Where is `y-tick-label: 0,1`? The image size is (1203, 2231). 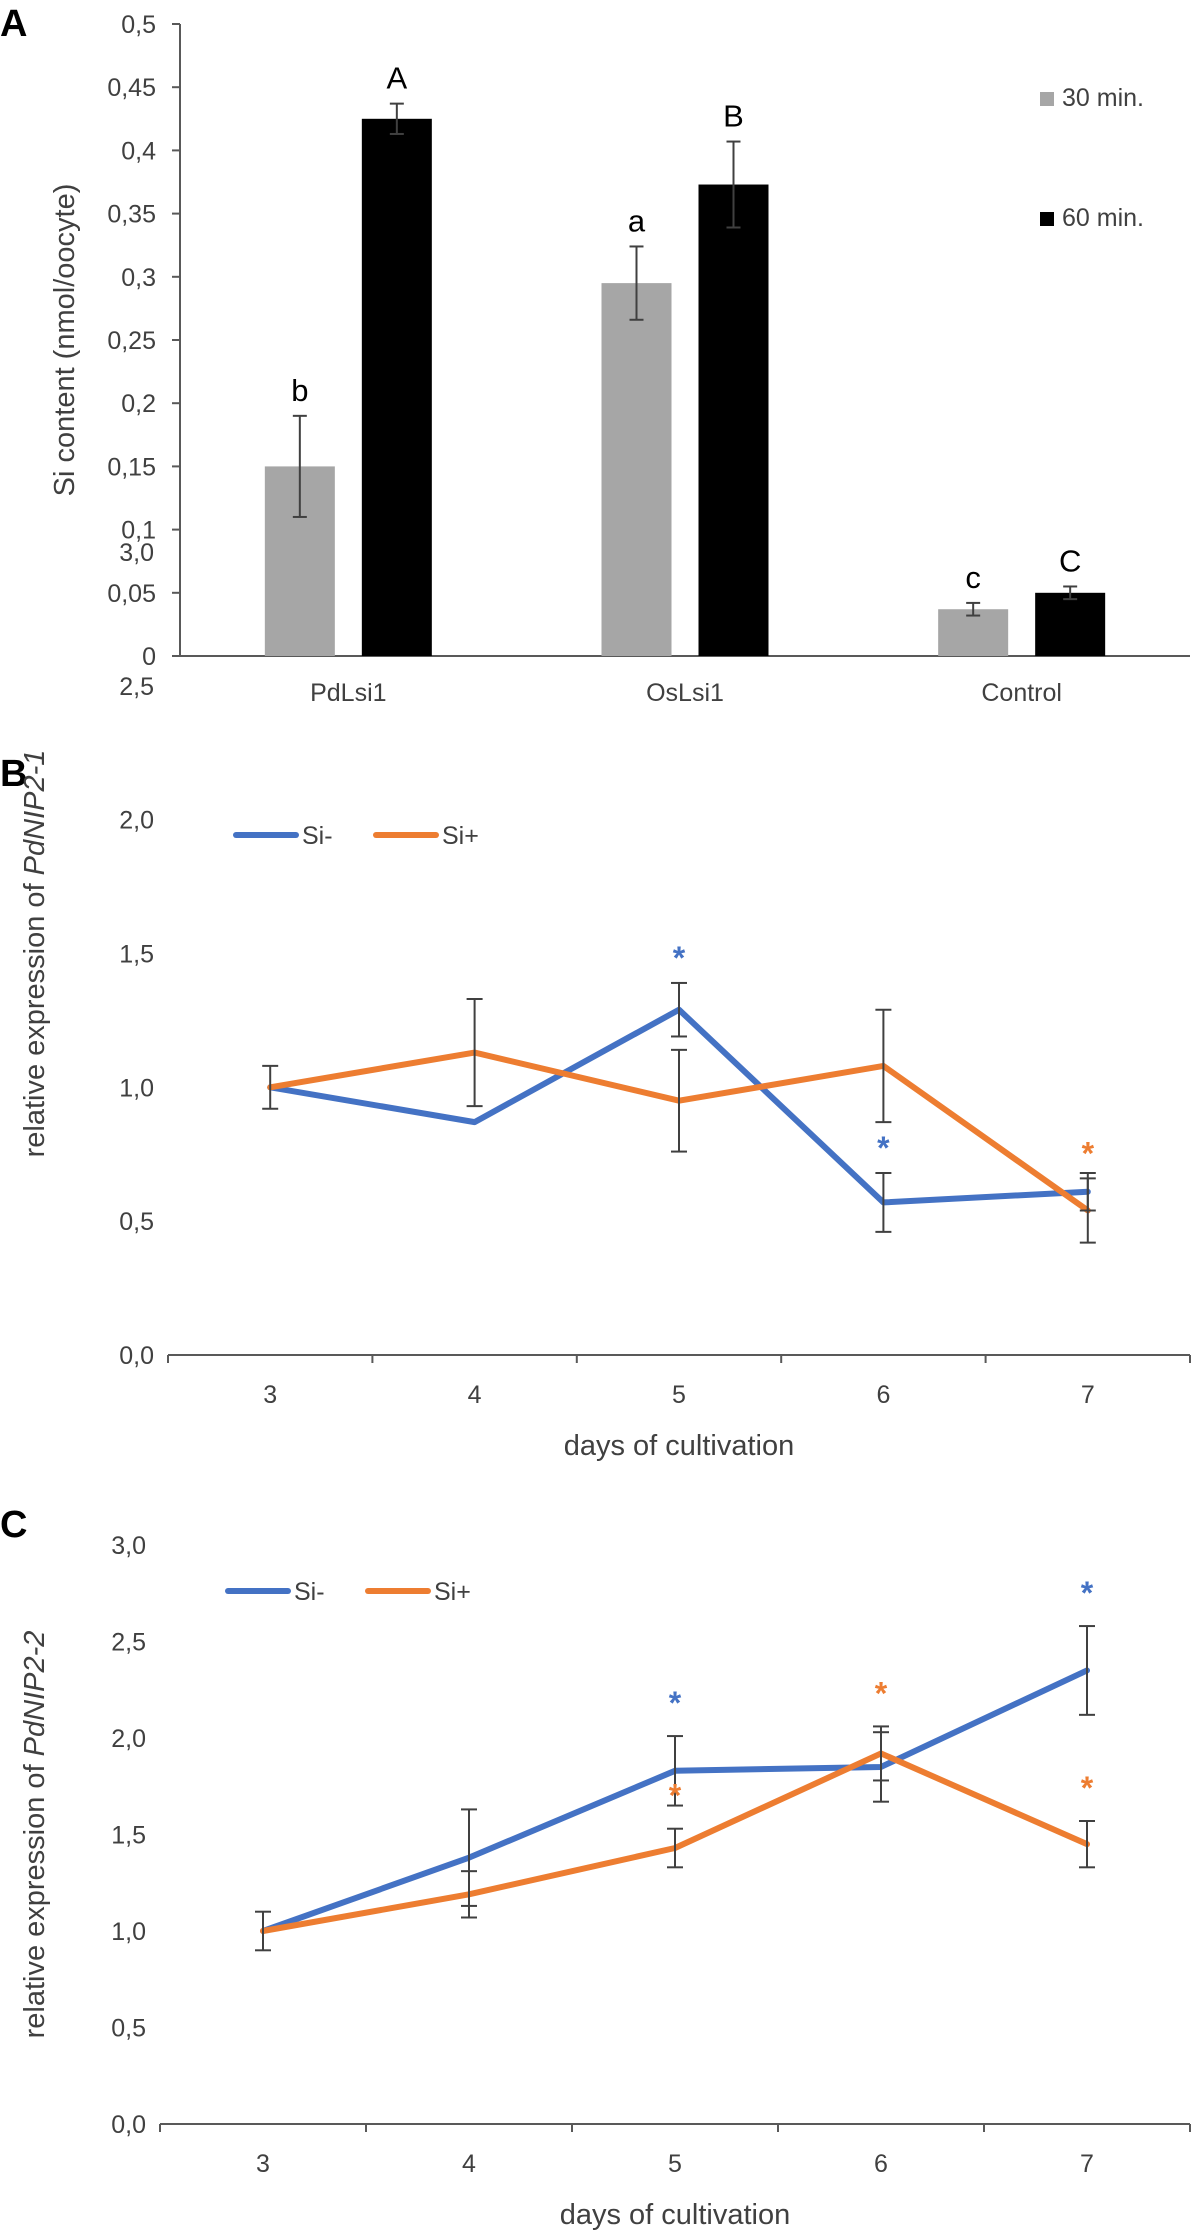
y-tick-label: 0,1 is located at coordinates (138, 531).